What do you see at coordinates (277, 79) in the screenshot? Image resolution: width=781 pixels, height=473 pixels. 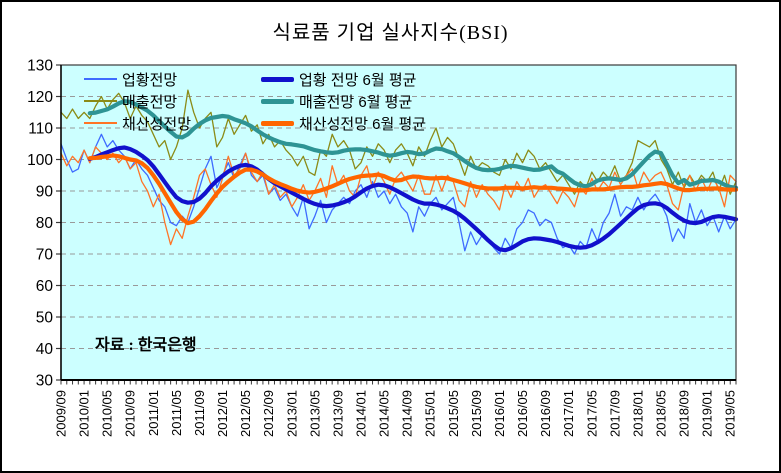 I see `outlook-avg-line-swatch` at bounding box center [277, 79].